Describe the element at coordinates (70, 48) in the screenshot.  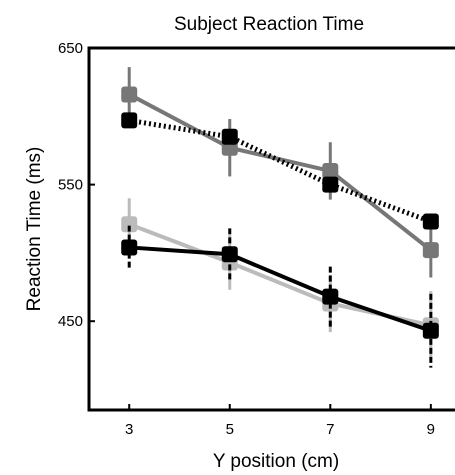
I see `y-tick-label: 650` at that location.